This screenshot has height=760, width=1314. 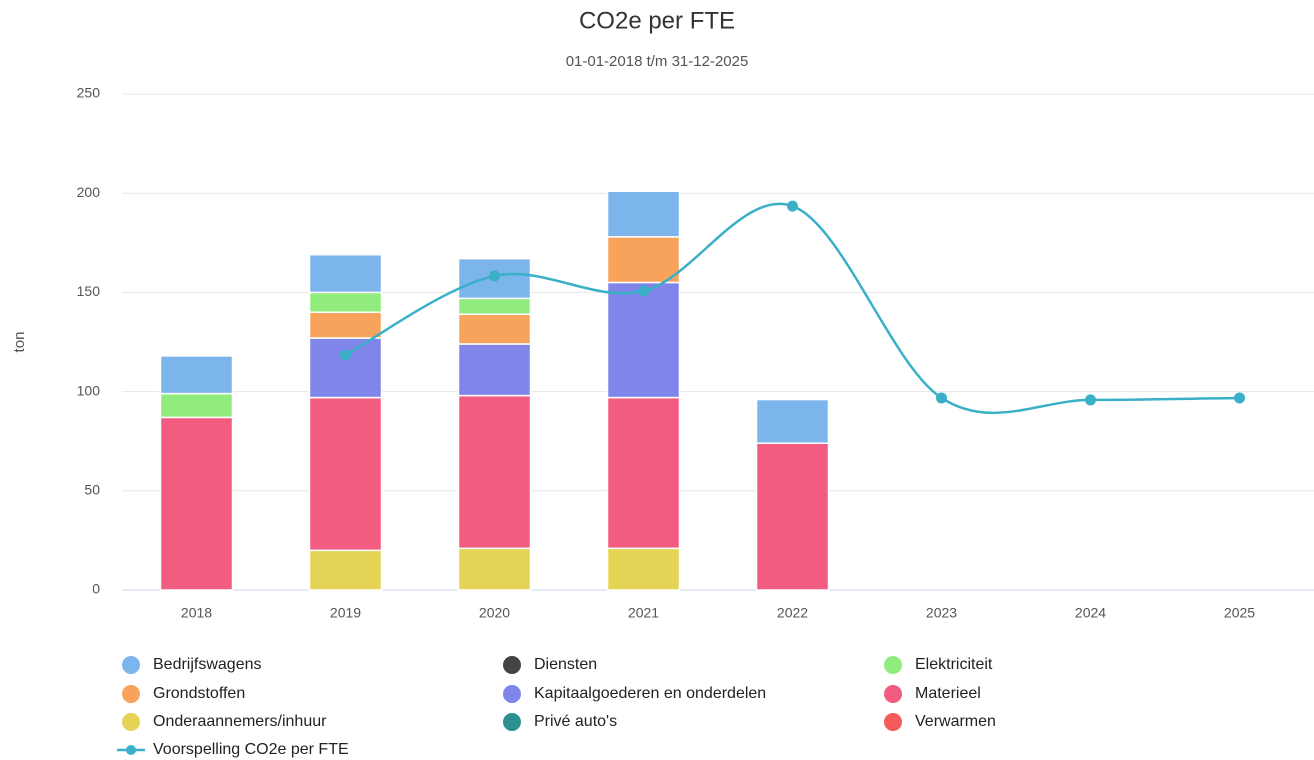 What do you see at coordinates (89, 291) in the screenshot?
I see `y-tick-label: 150` at bounding box center [89, 291].